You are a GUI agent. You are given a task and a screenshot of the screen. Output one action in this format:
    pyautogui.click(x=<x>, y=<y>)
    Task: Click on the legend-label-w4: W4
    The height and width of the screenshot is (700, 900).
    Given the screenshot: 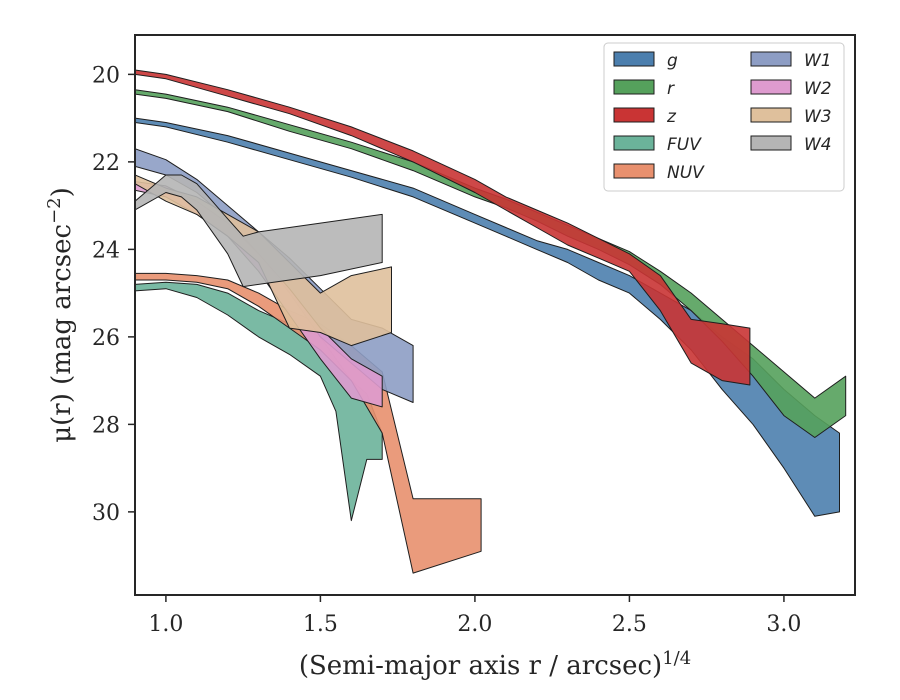 What is the action you would take?
    pyautogui.click(x=818, y=145)
    